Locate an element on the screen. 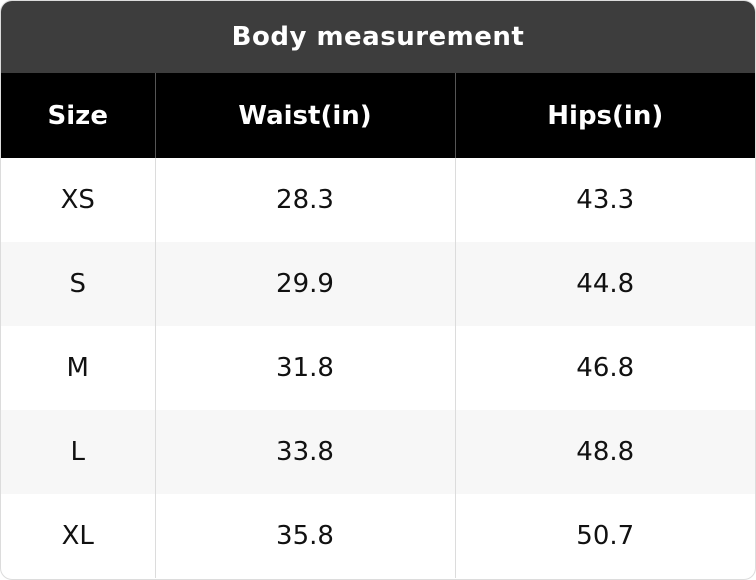 The height and width of the screenshot is (580, 756). table-cell: 48.8 is located at coordinates (604, 452).